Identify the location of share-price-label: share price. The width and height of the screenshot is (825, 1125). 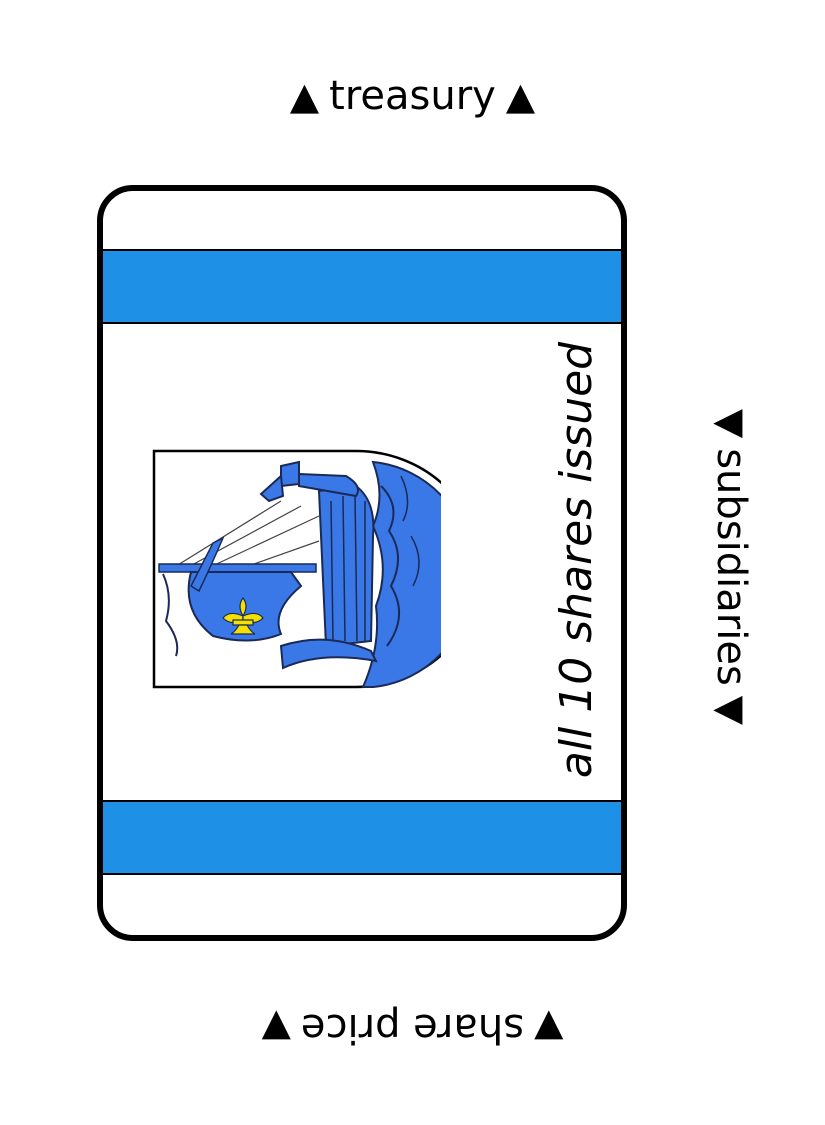
(412, 1028).